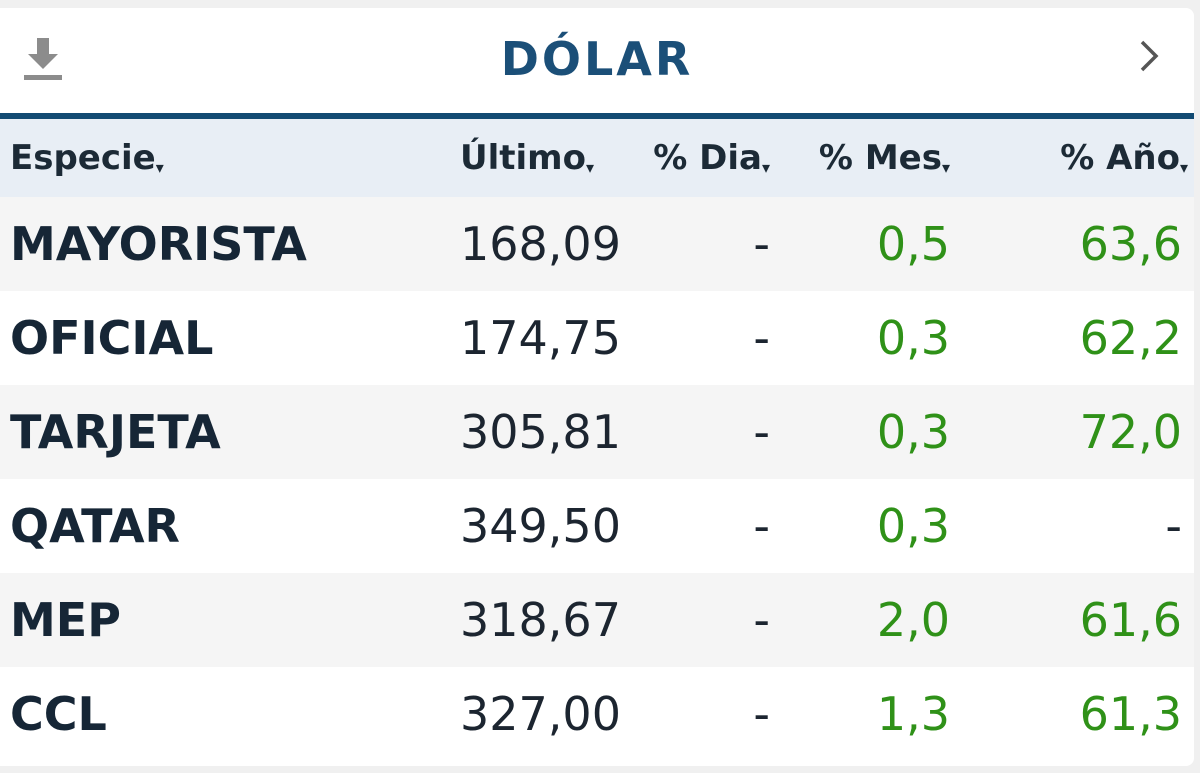 This screenshot has width=1200, height=773. What do you see at coordinates (95, 526) in the screenshot?
I see `species-cell: QATAR` at bounding box center [95, 526].